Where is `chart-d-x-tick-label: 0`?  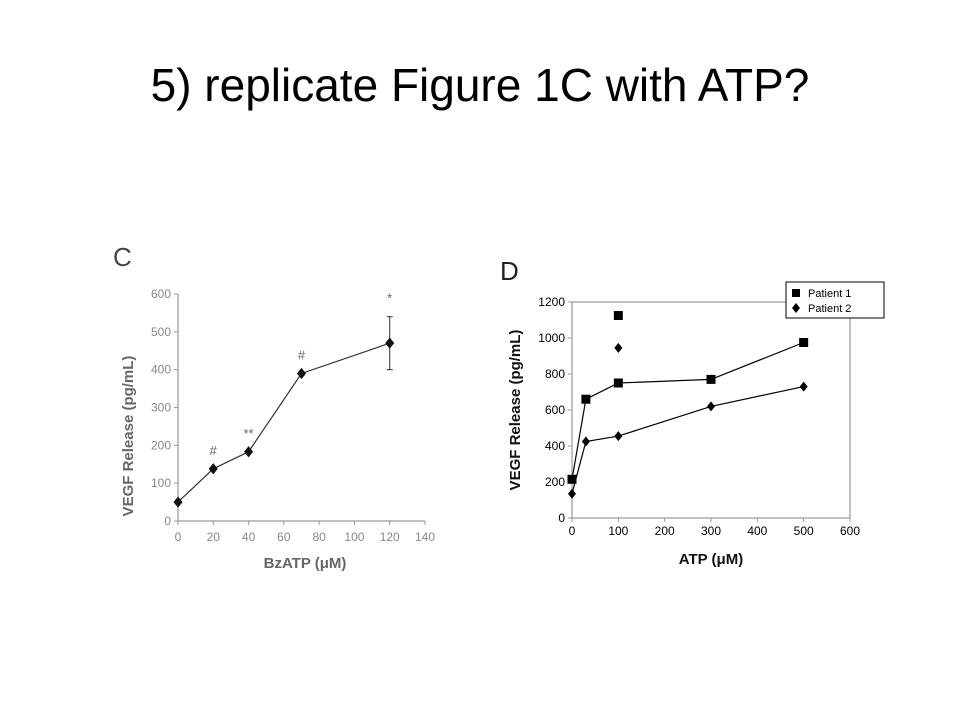 chart-d-x-tick-label: 0 is located at coordinates (572, 531).